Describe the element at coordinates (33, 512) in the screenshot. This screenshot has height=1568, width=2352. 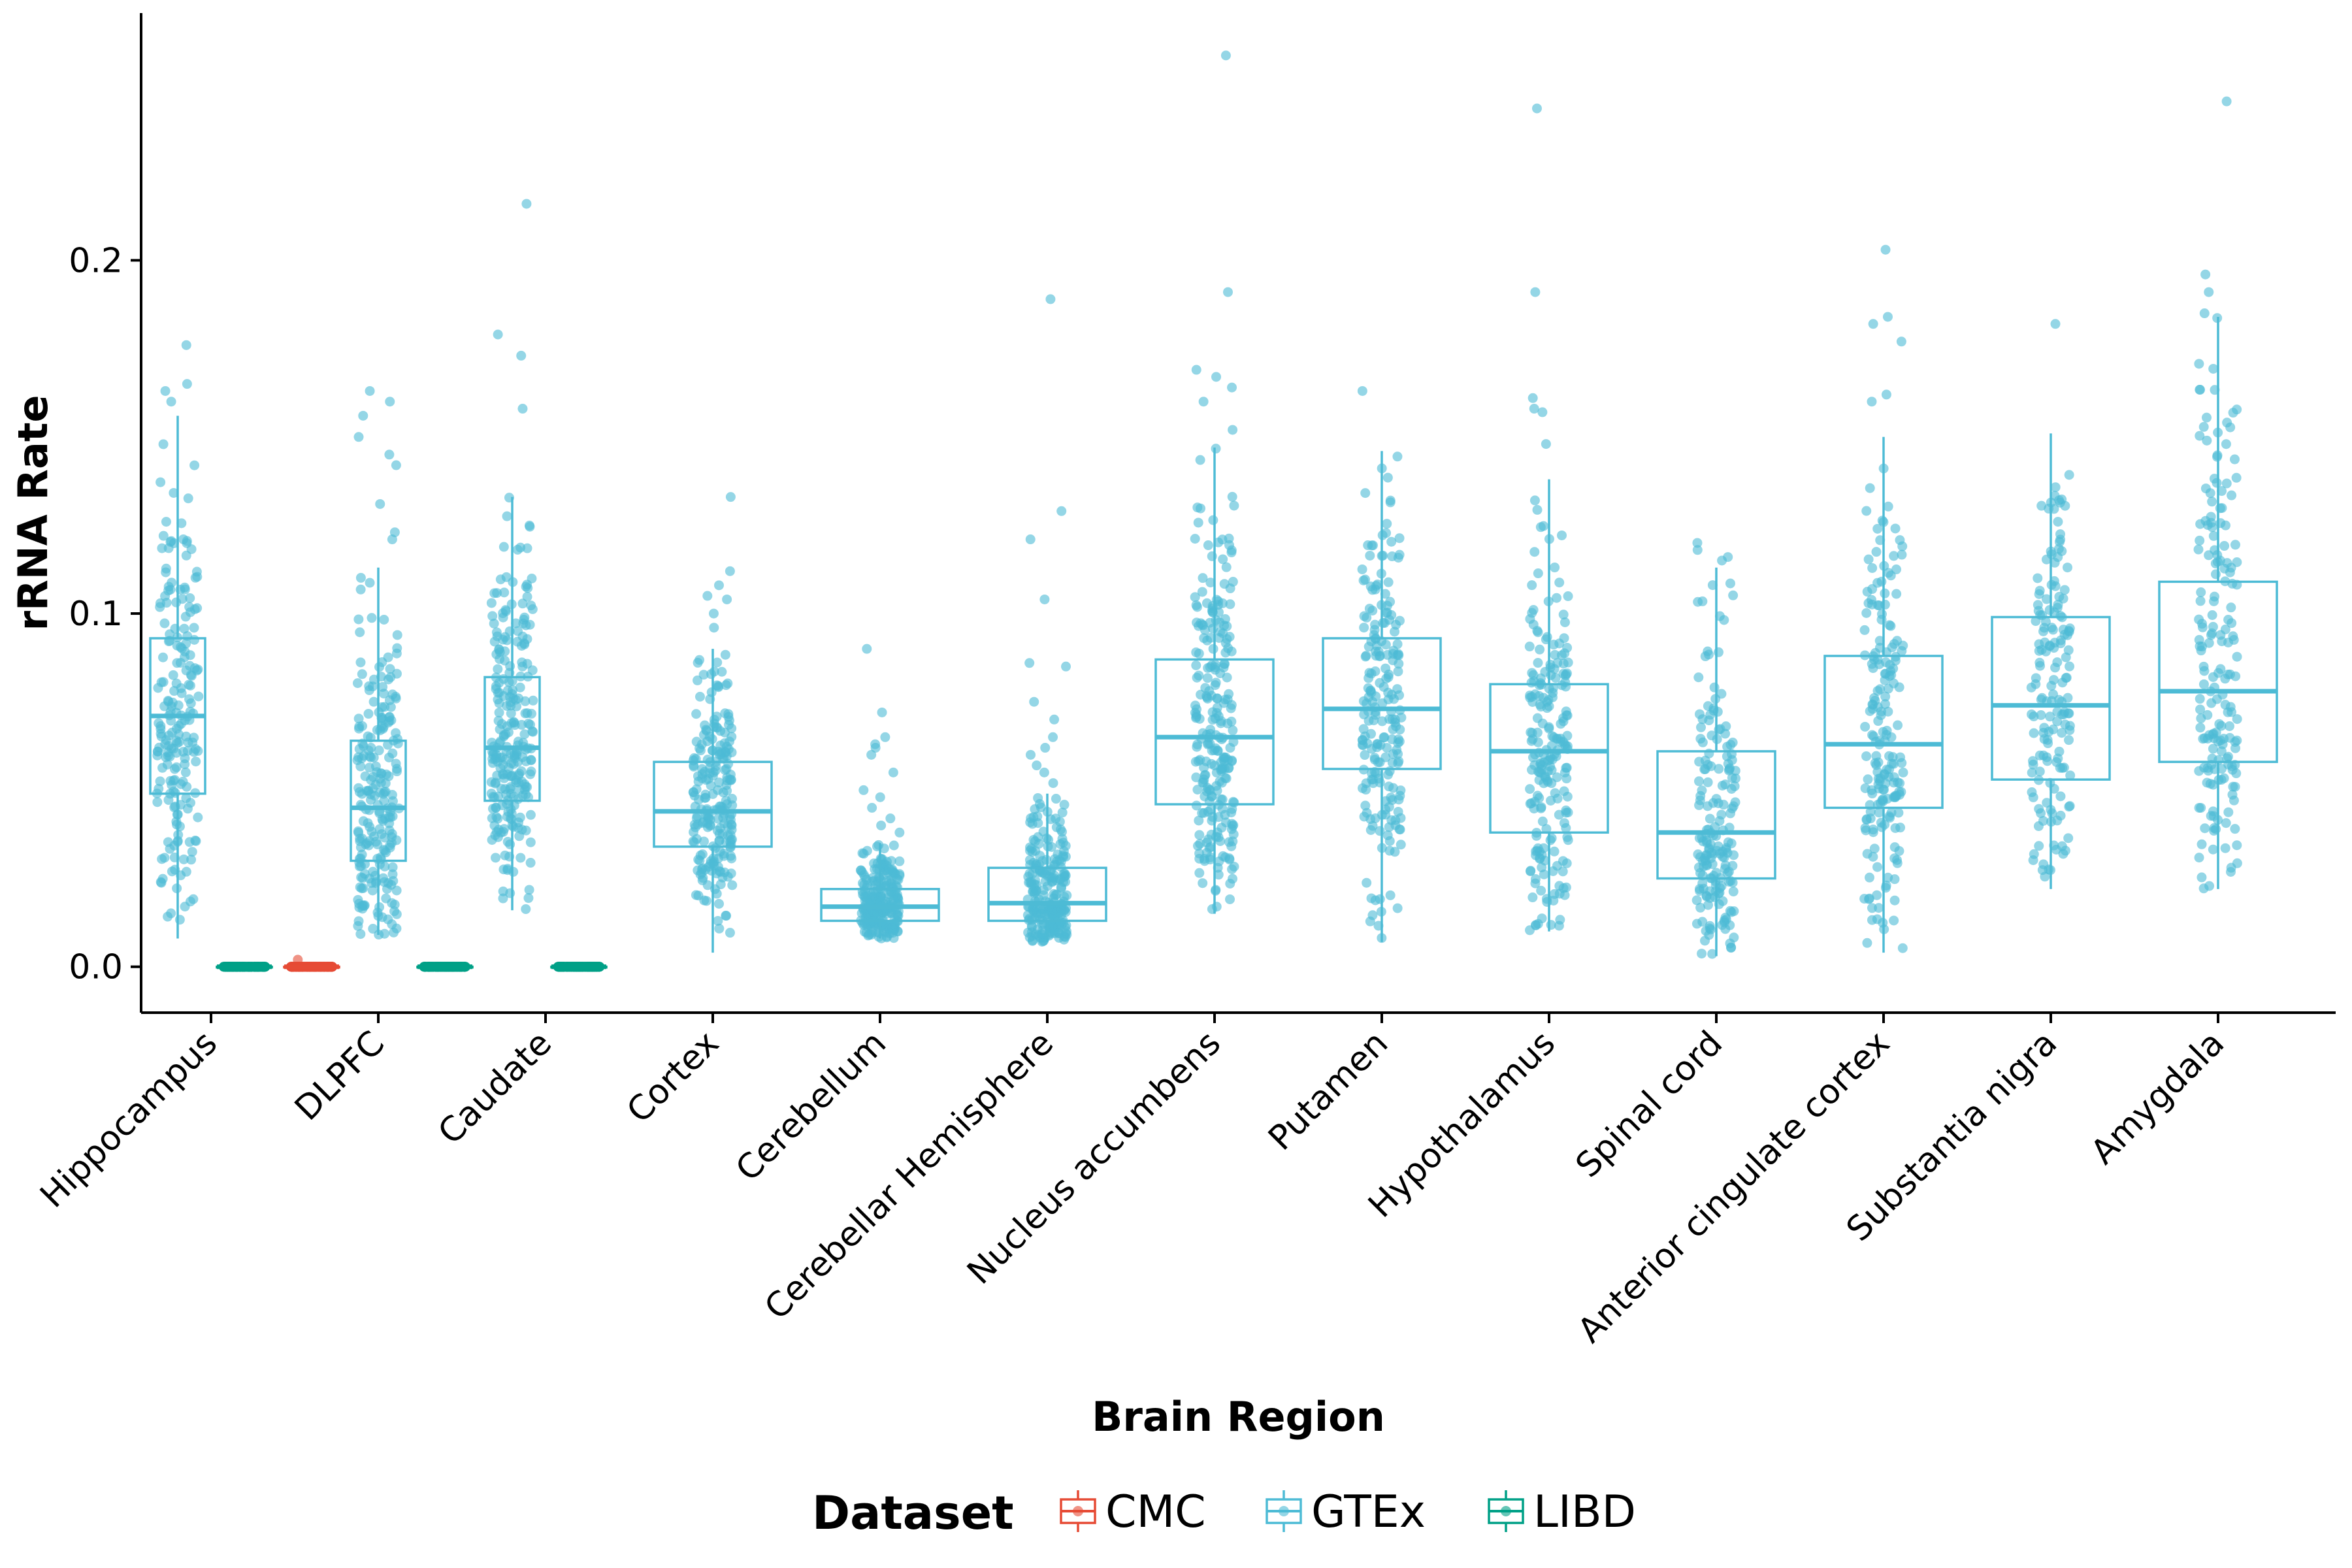
I see `y-axis-title: rRNA Rate` at that location.